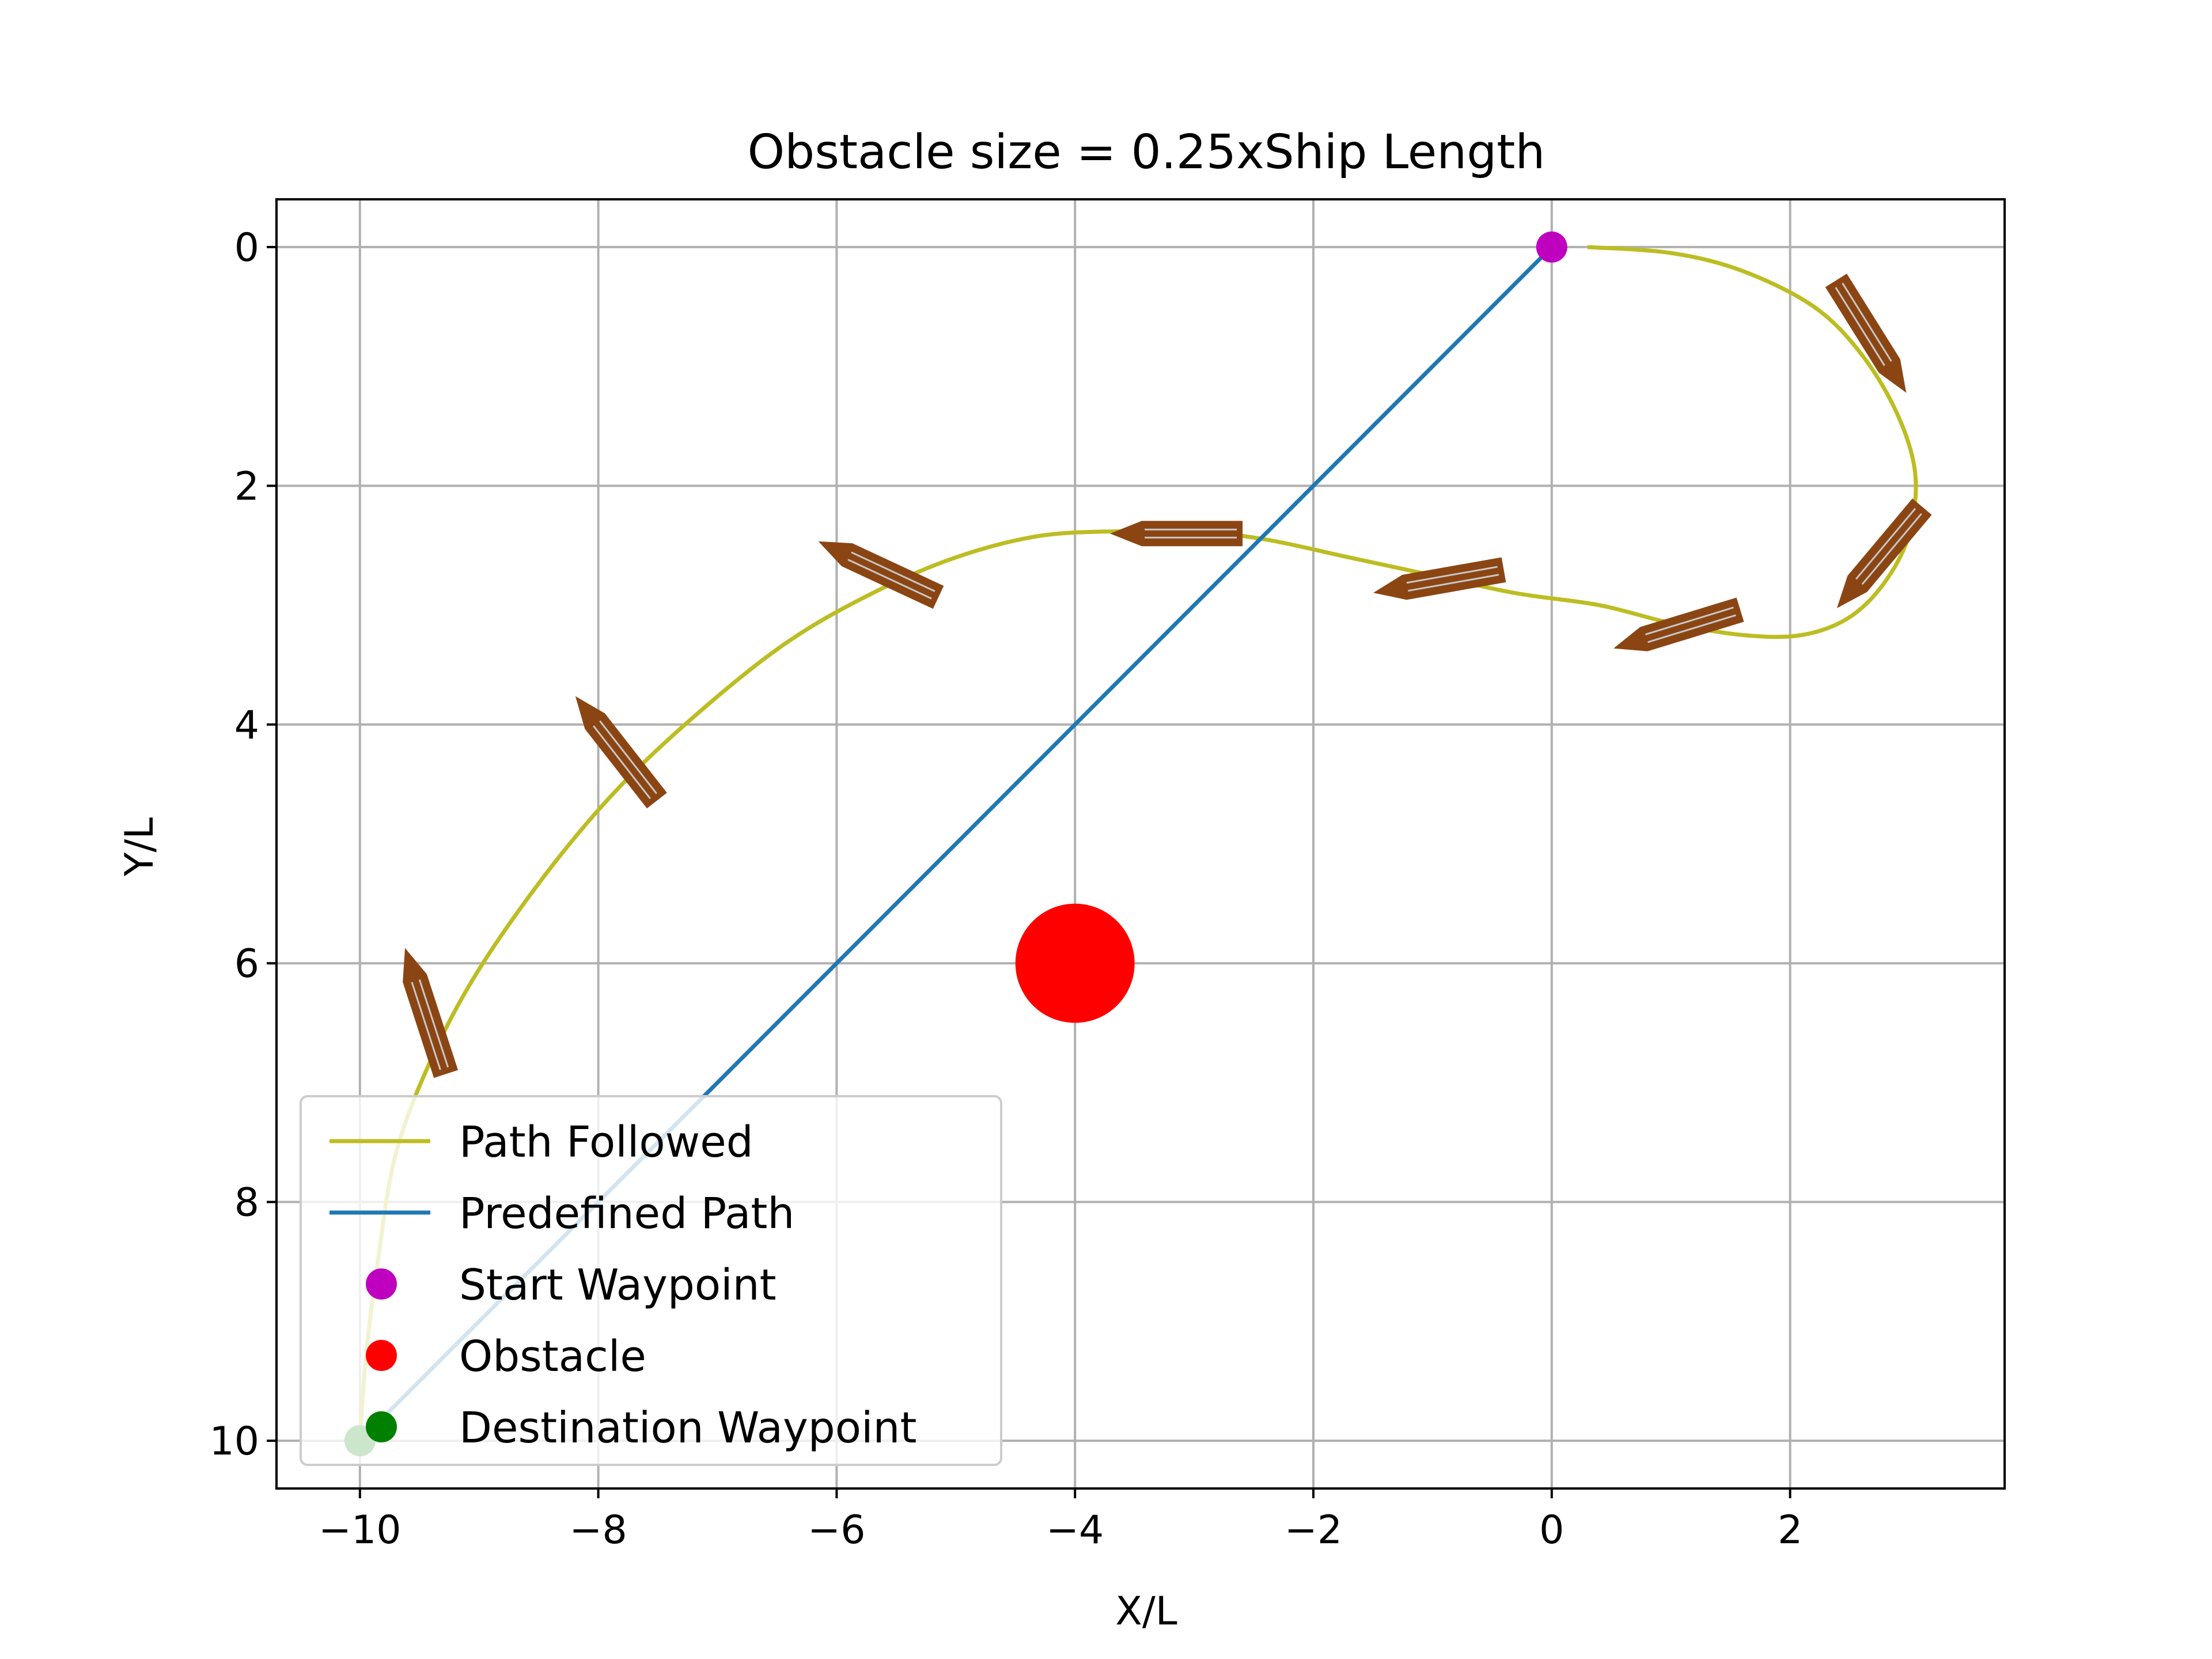 The image size is (2212, 1659). I want to click on y-tick-label: 2, so click(246, 486).